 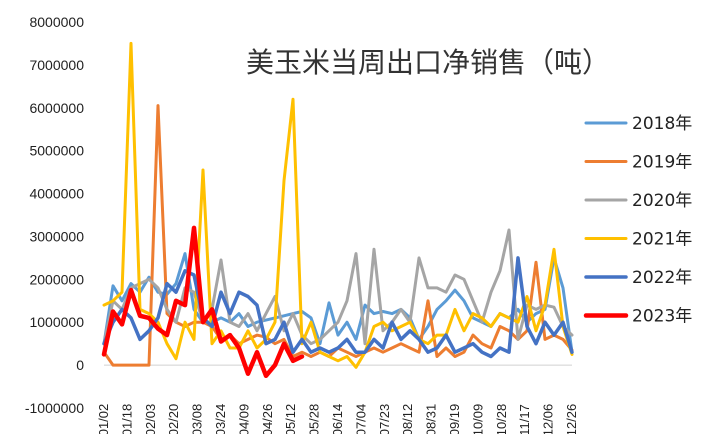 I want to click on x-tick-label: 06/14, so click(x=337, y=419).